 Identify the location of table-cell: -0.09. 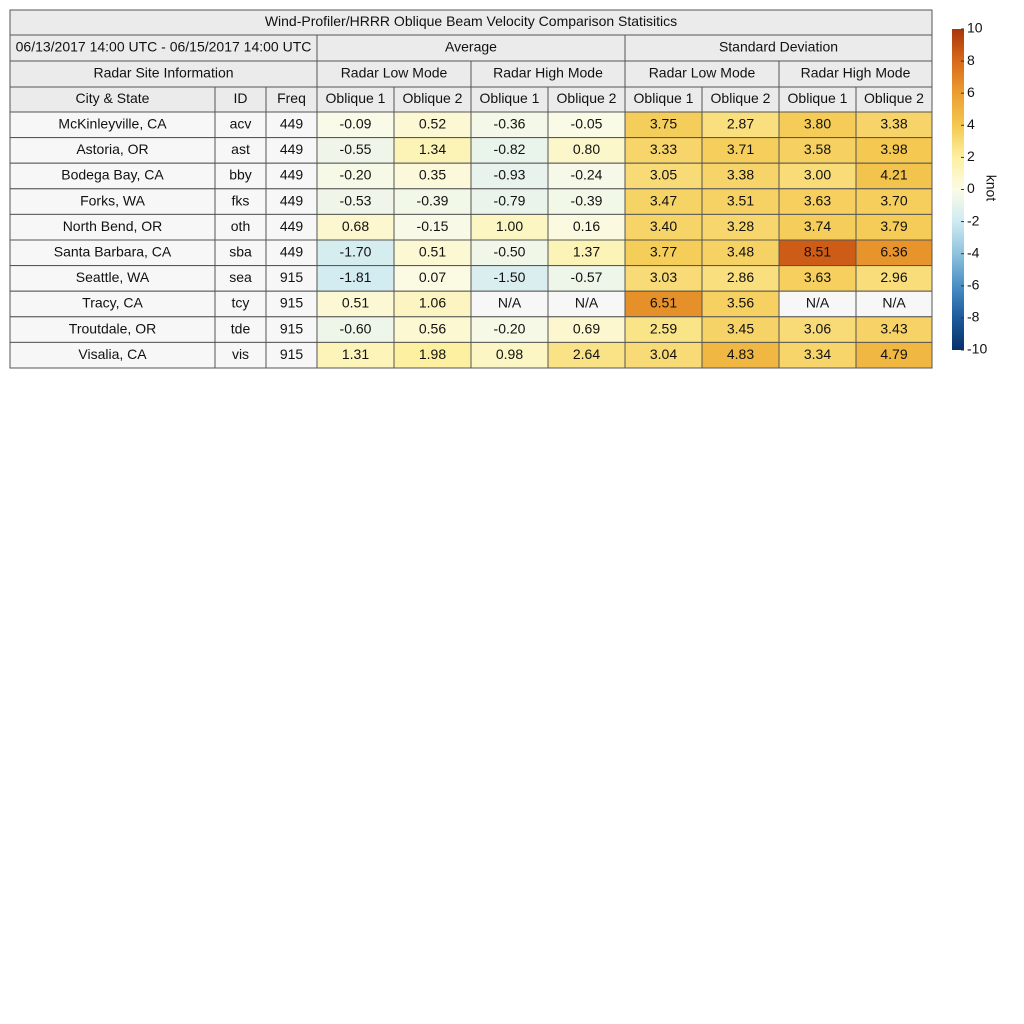
(356, 124).